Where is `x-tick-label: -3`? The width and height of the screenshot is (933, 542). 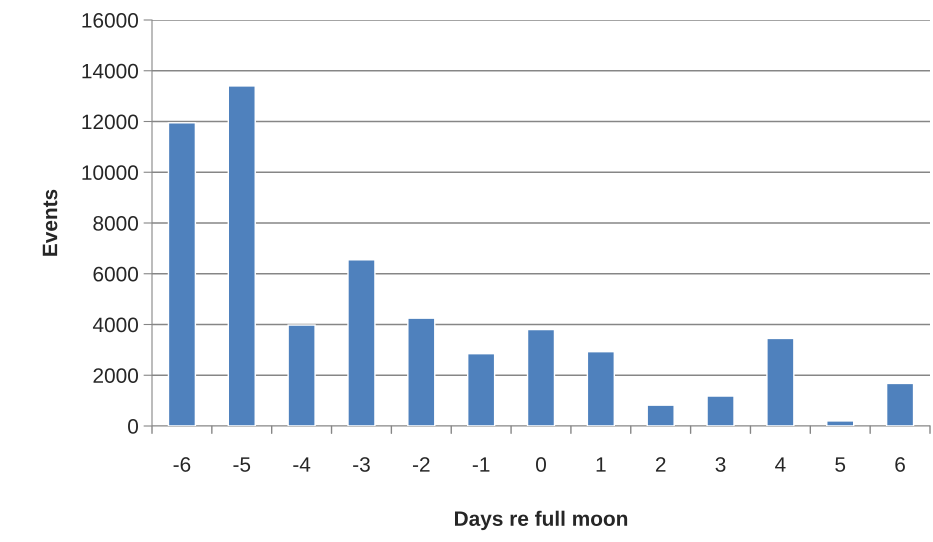
x-tick-label: -3 is located at coordinates (361, 464).